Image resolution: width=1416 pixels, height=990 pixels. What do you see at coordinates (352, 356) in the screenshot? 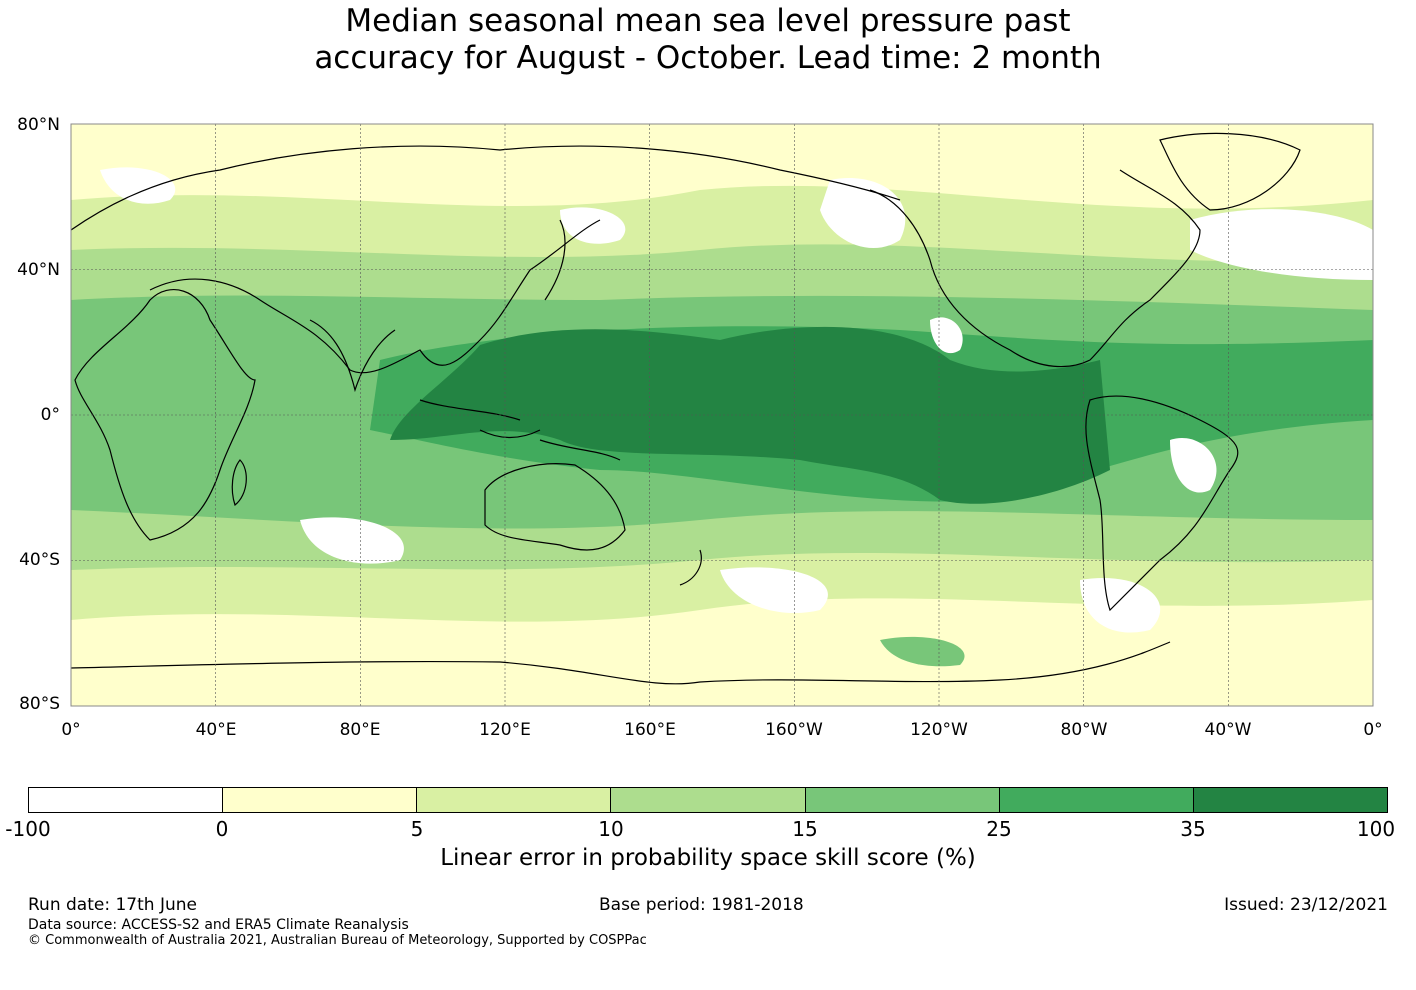
I see `coastline-india` at bounding box center [352, 356].